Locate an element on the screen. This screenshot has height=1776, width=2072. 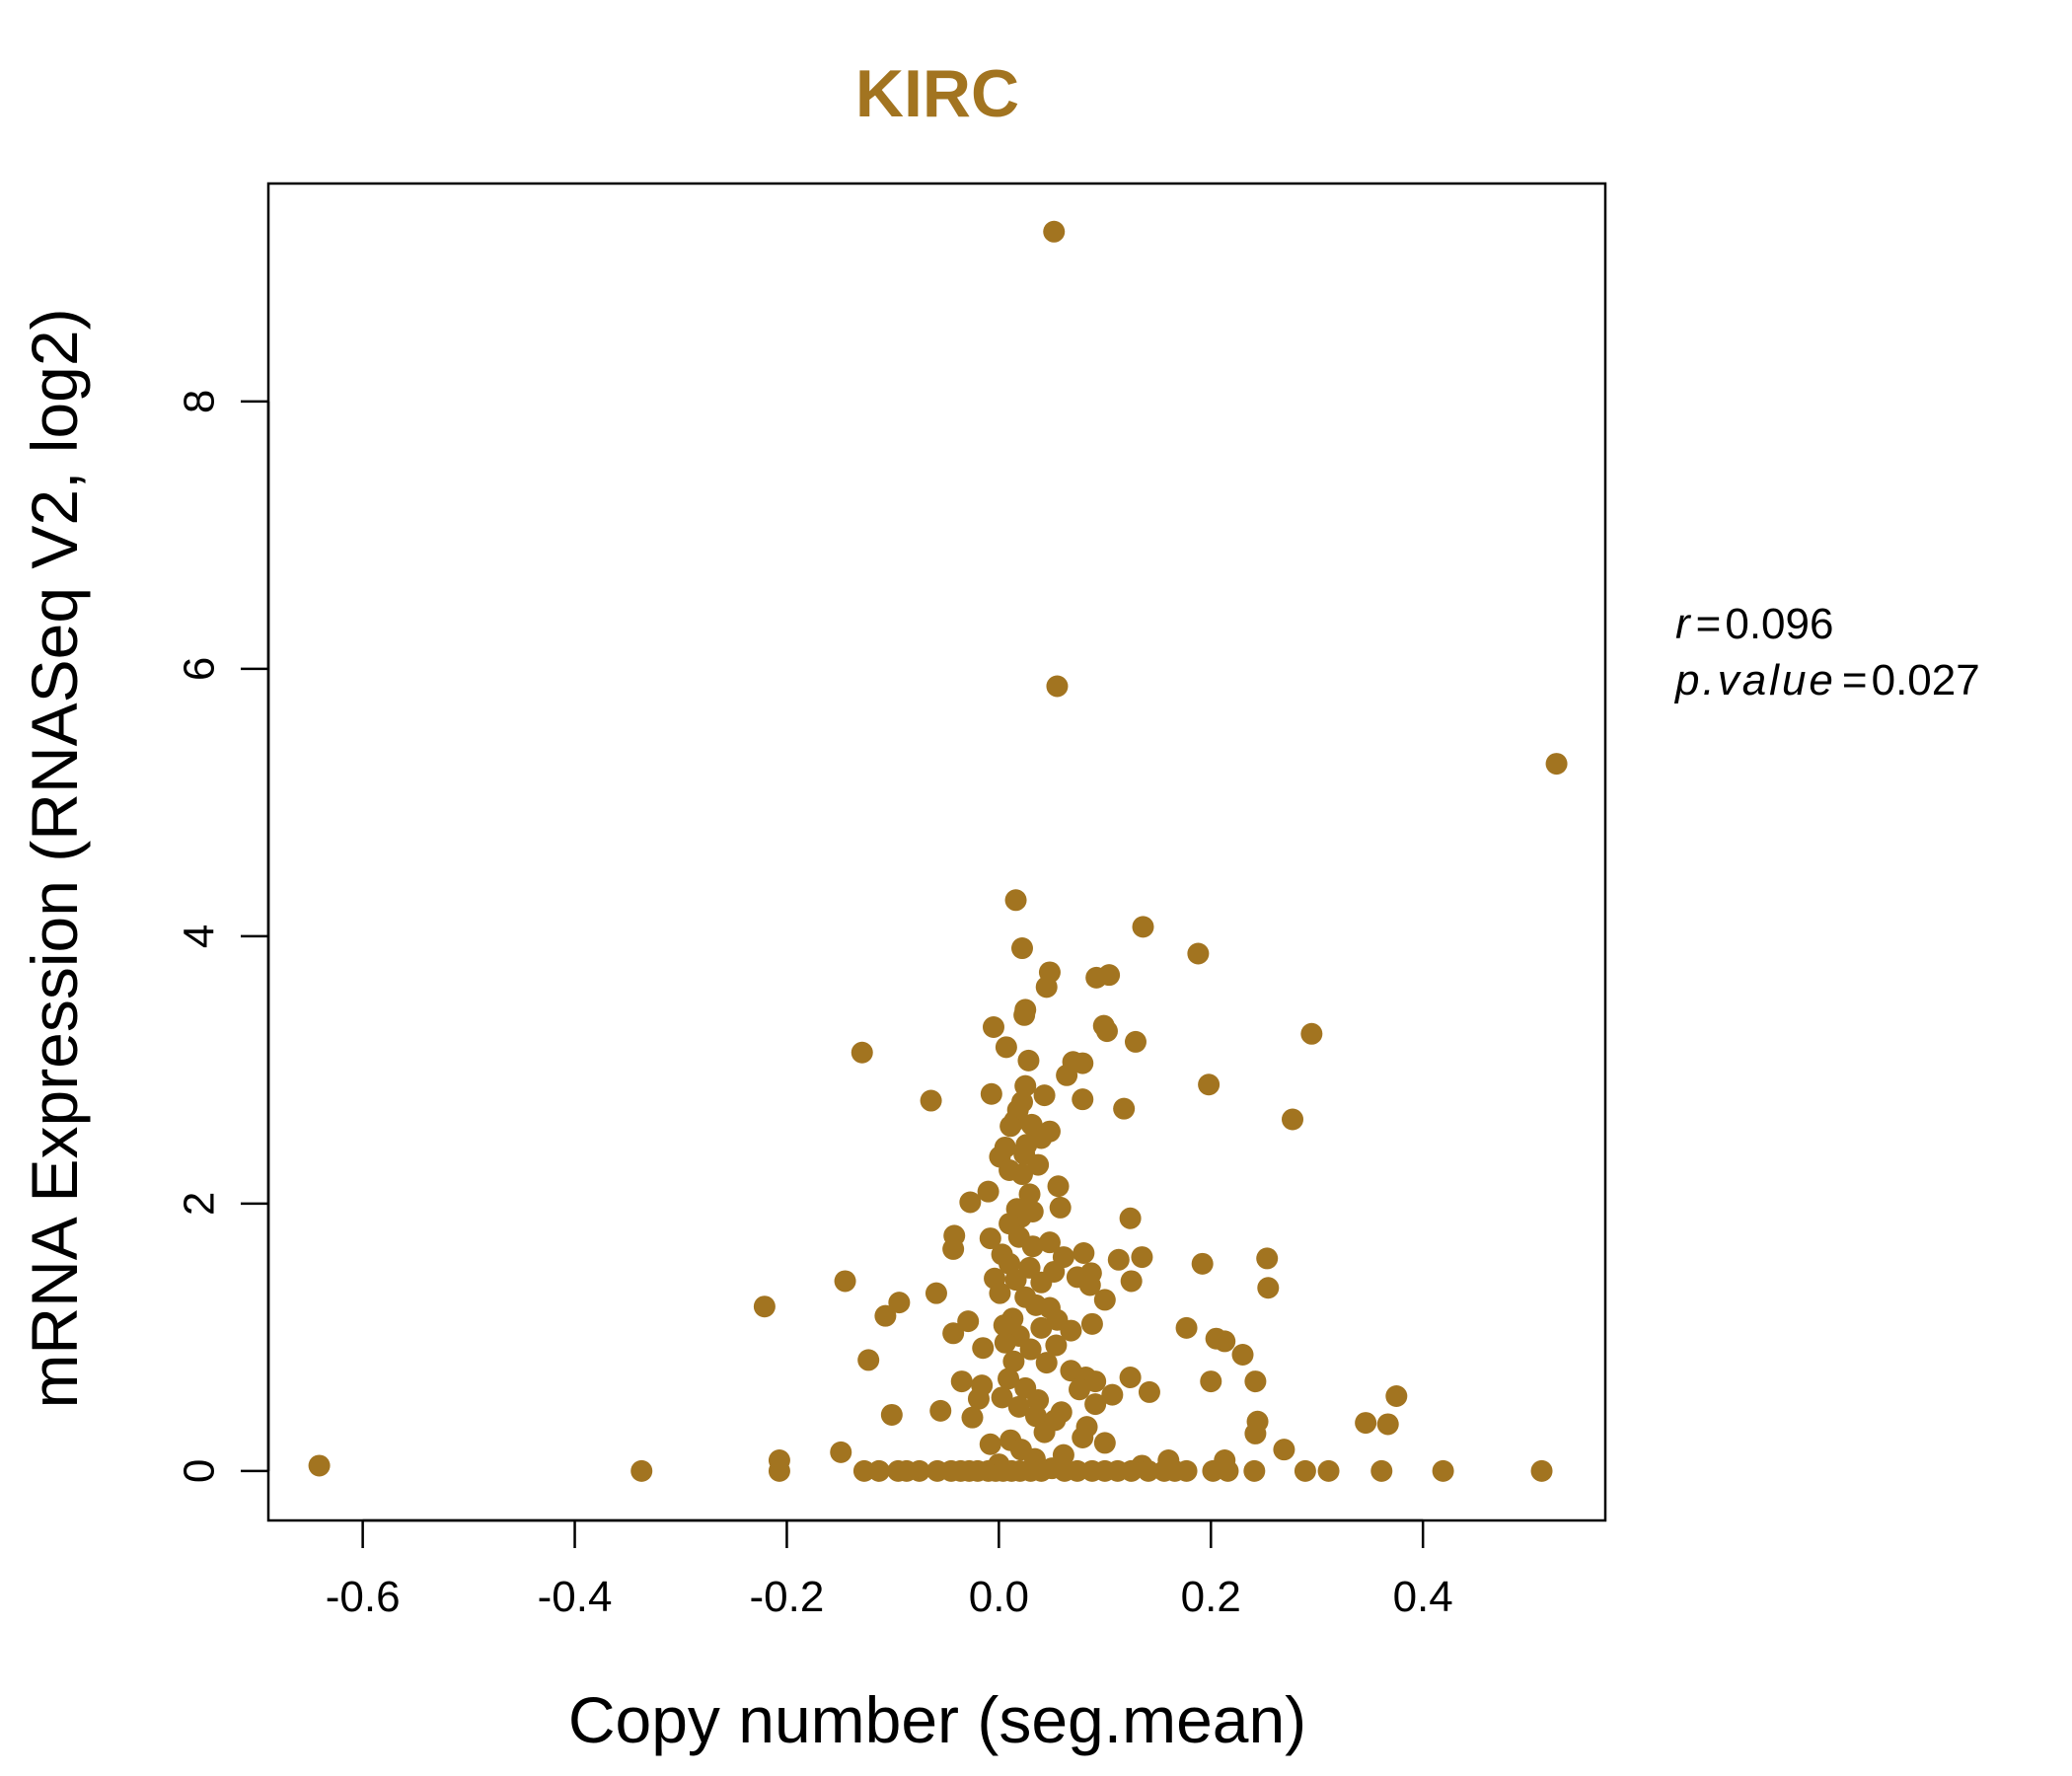
correlation-stat: r =0.096 is located at coordinates (1754, 624).